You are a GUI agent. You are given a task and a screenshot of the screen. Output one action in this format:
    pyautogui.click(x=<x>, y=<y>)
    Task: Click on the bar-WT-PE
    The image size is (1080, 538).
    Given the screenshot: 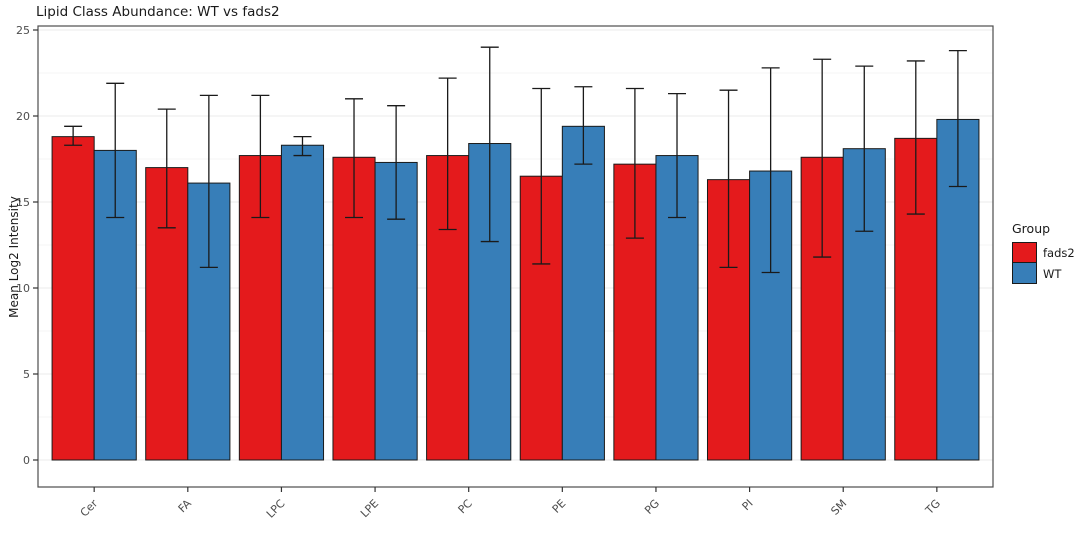 What is the action you would take?
    pyautogui.click(x=583, y=293)
    